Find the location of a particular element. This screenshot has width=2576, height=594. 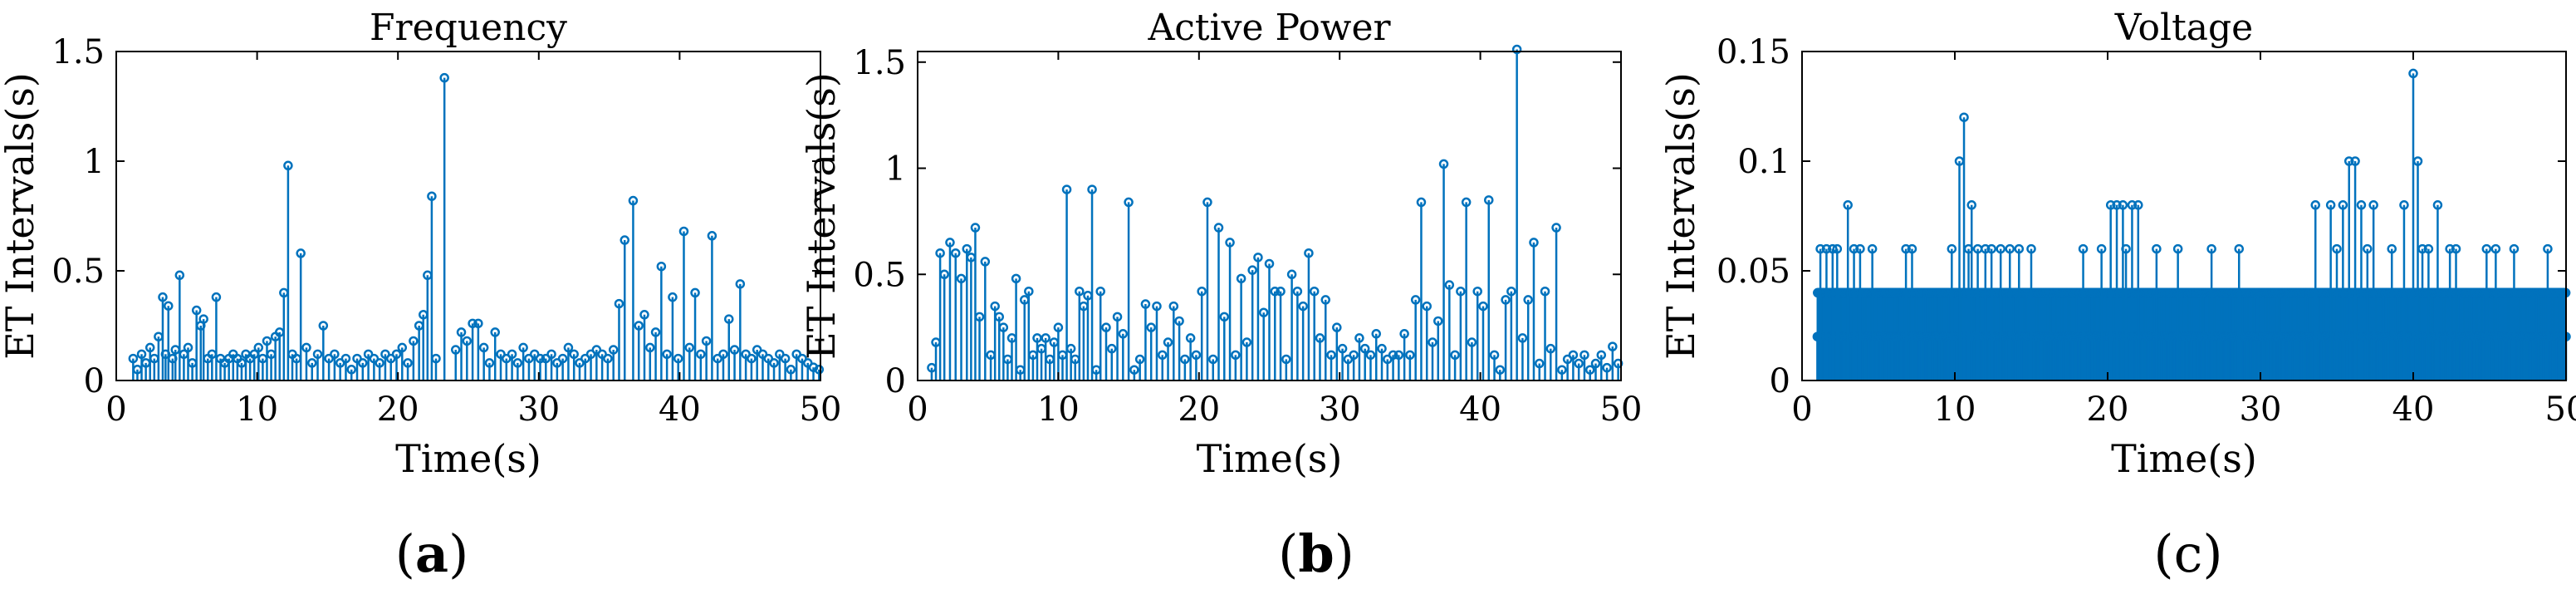

x-tick-label: 40 is located at coordinates (1480, 410).